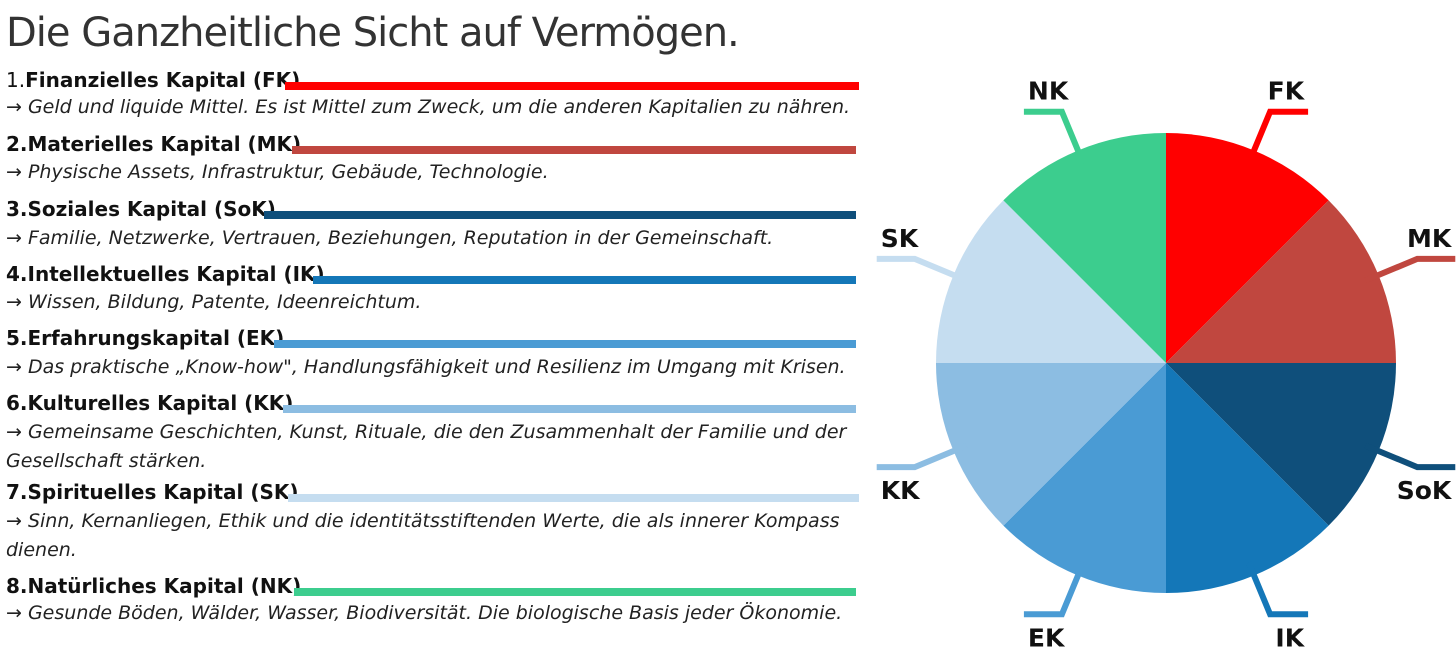 Image resolution: width=1456 pixels, height=651 pixels. What do you see at coordinates (1290, 637) in the screenshot?
I see `pie-label-ik: IK` at bounding box center [1290, 637].